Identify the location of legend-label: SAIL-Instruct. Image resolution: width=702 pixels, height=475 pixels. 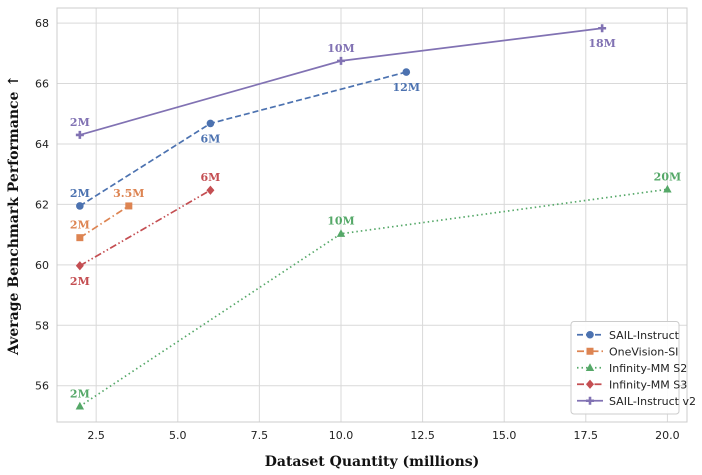
(644, 335).